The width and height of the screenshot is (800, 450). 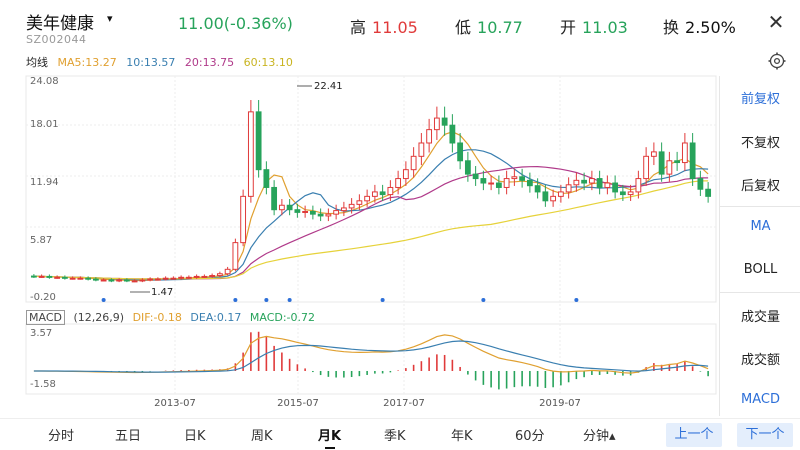 What do you see at coordinates (777, 61) in the screenshot?
I see `gear-icon` at bounding box center [777, 61].